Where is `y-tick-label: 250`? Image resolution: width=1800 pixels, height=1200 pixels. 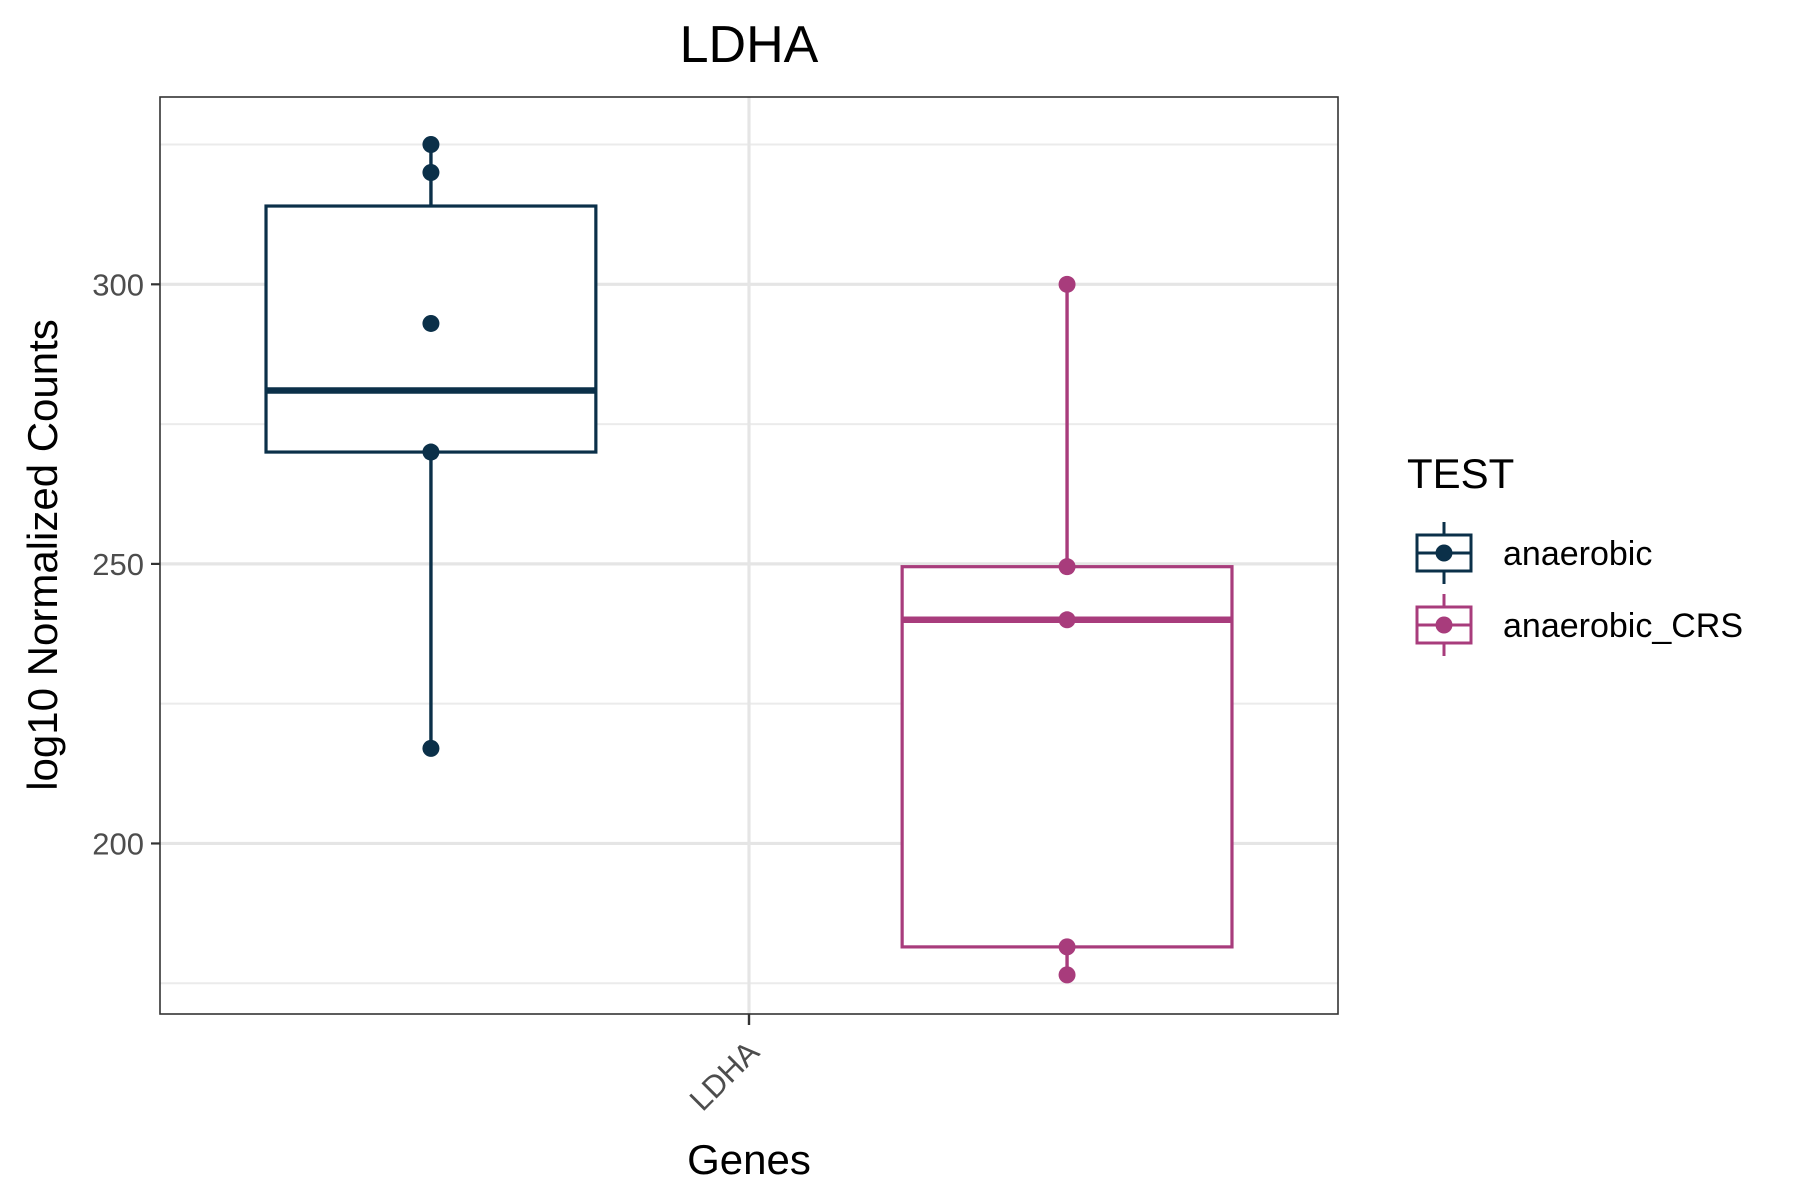
y-tick-label: 250 is located at coordinates (118, 564).